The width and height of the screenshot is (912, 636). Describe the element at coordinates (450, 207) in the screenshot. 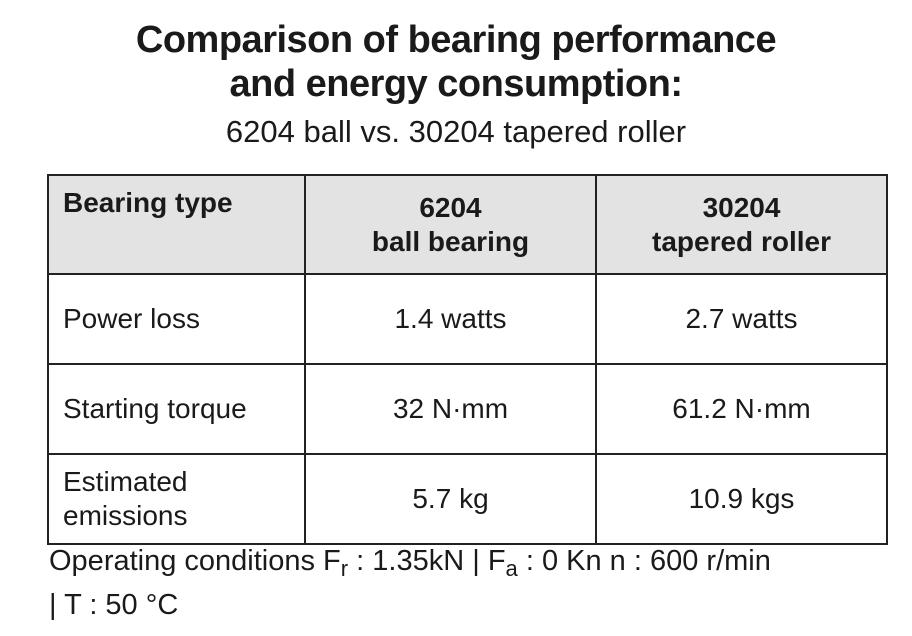

I see `header-ball-model: 6204` at that location.